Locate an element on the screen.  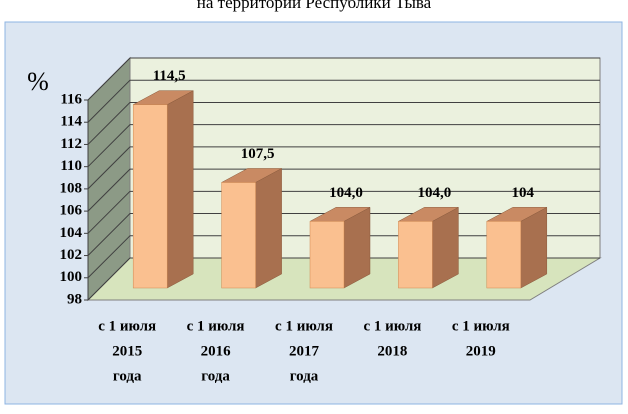
y-tick-label: 112 is located at coordinates (71, 144).